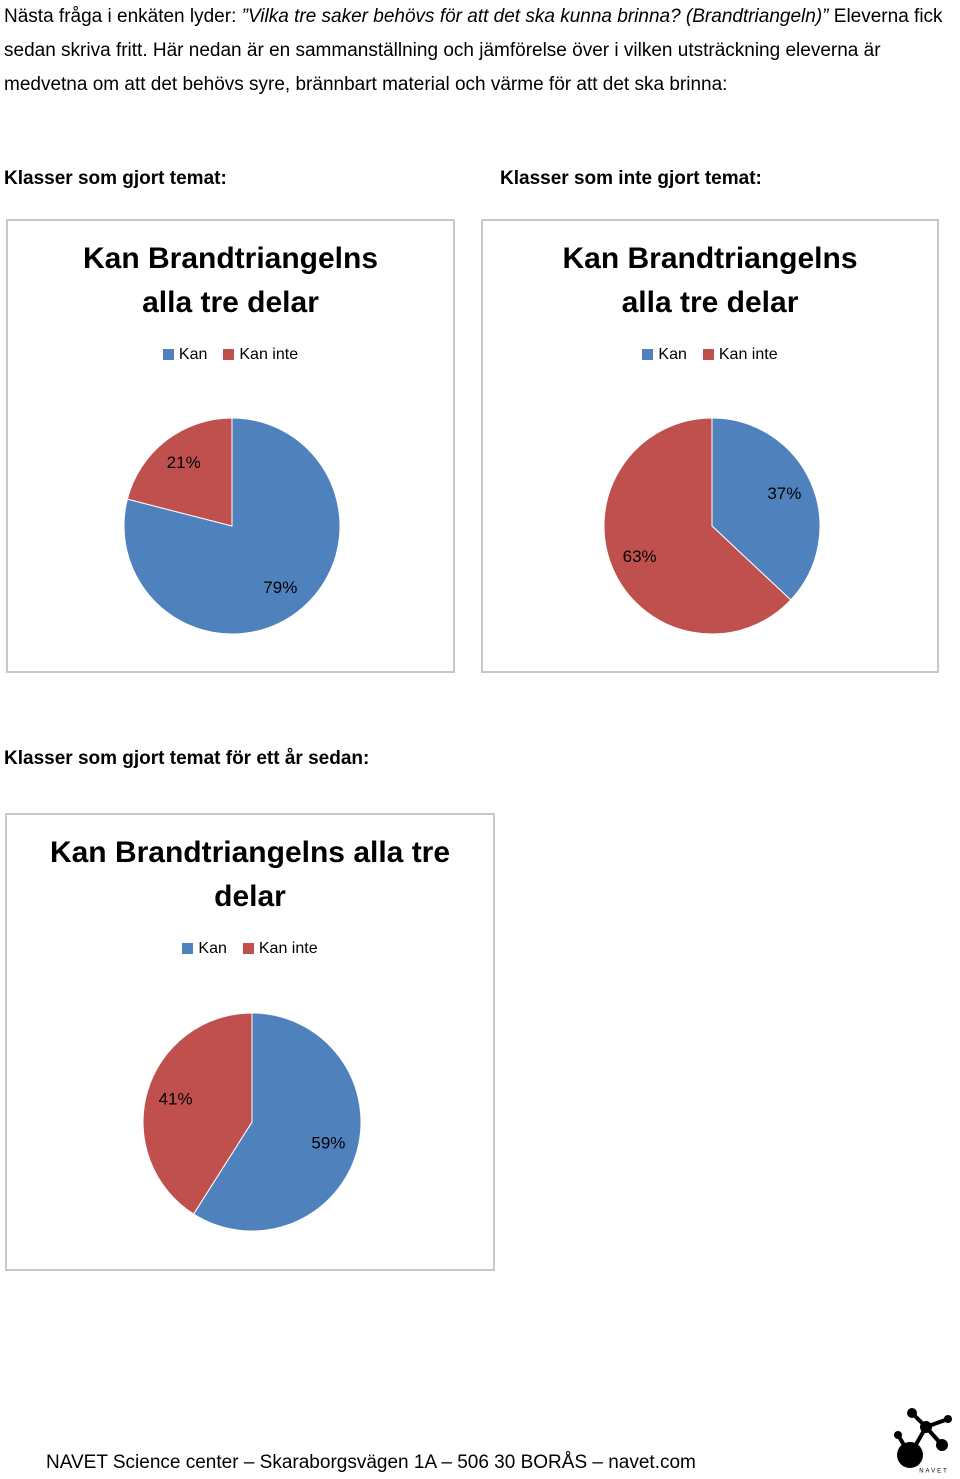 The height and width of the screenshot is (1479, 960). I want to click on pie: 37% 63%, so click(712, 526).